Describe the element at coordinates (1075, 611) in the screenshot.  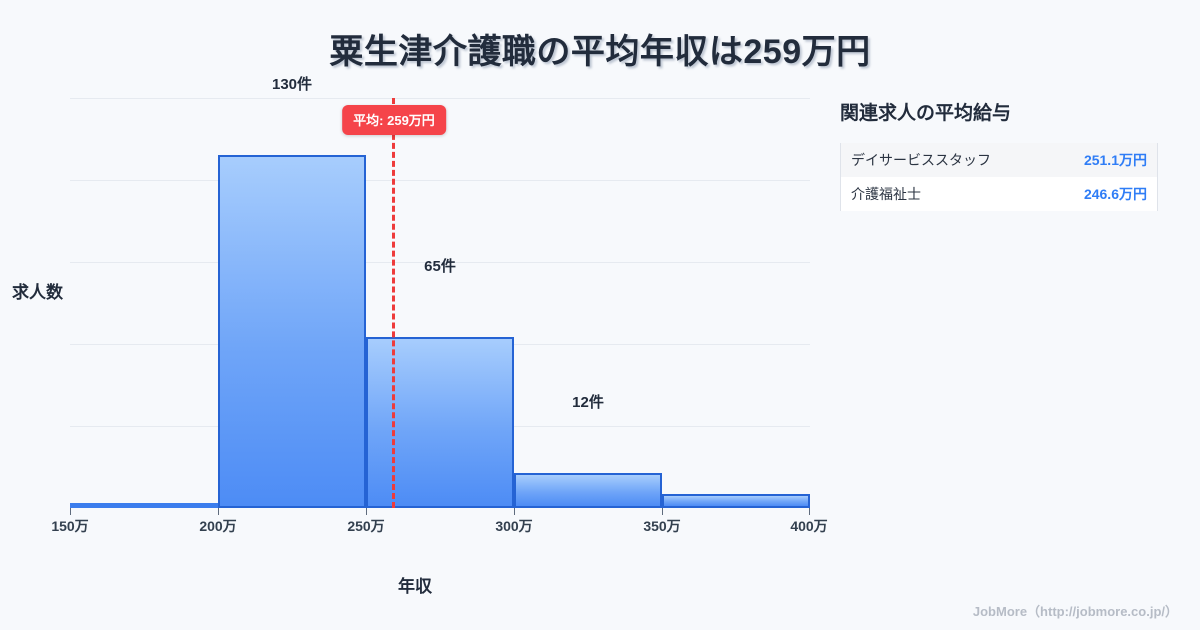
I see `watermark-credit: JobMore（http://jobmore.co.jp/）` at that location.